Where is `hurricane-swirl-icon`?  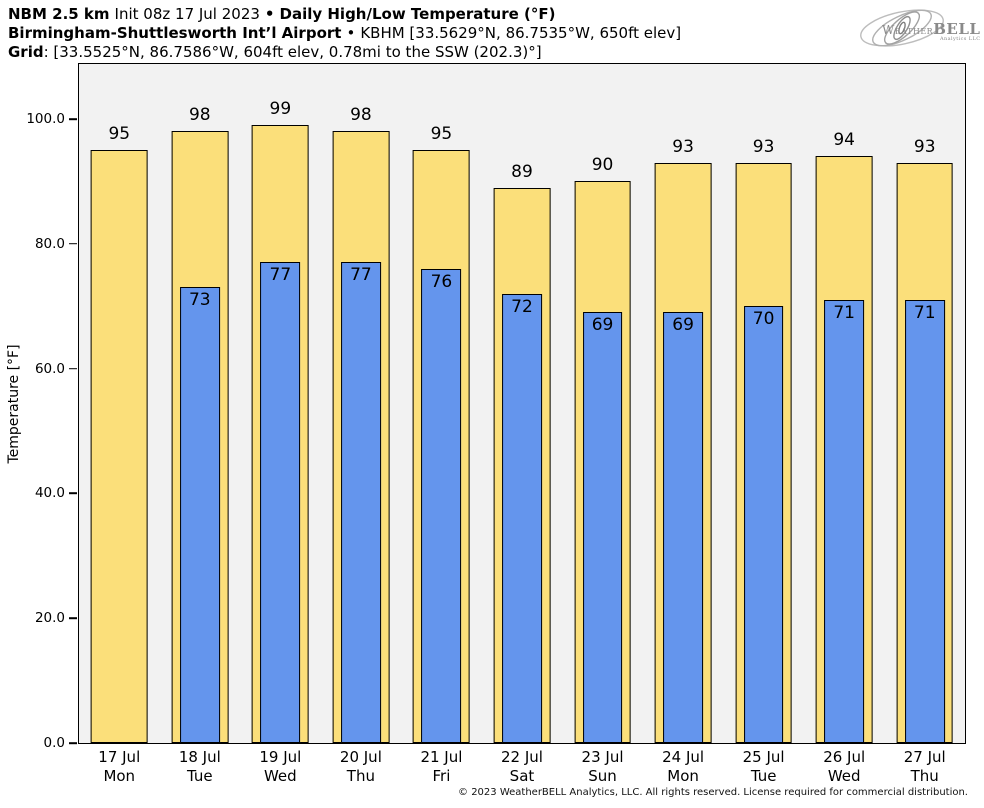
hurricane-swirl-icon is located at coordinates (902, 28).